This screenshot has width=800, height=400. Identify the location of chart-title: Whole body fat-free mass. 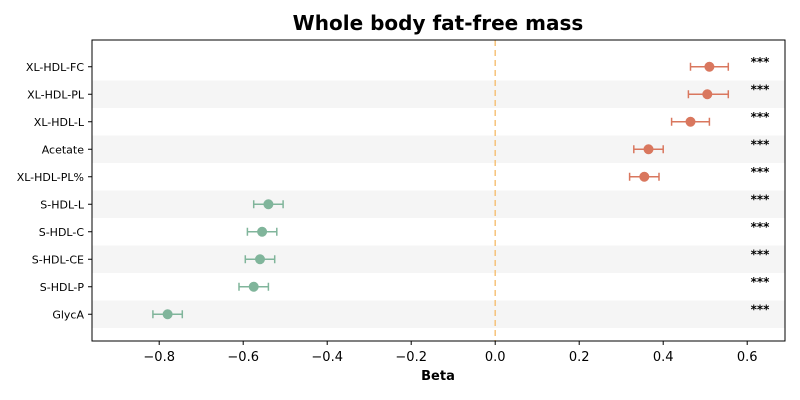
(438, 23).